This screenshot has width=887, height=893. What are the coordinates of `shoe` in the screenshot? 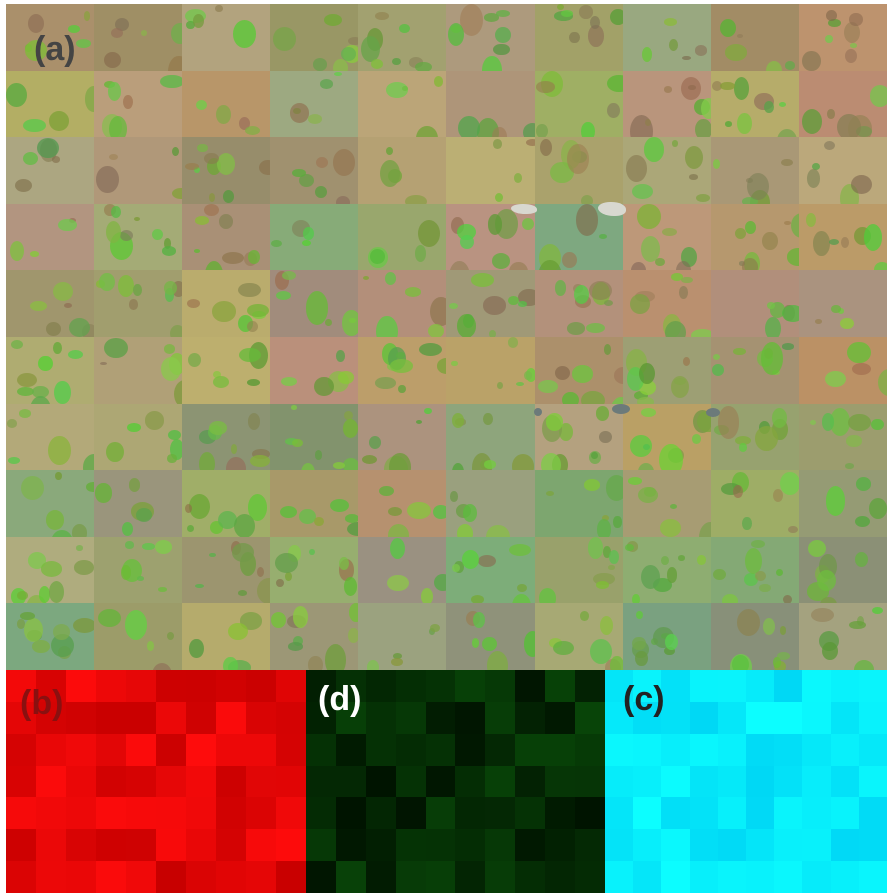 It's located at (538, 412).